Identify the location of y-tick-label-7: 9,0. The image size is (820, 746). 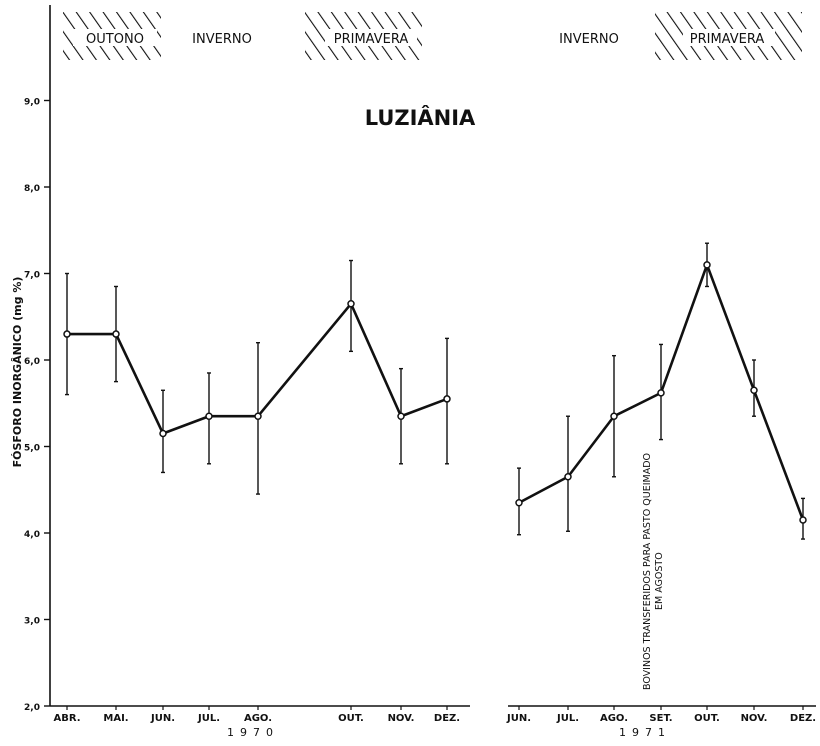
(32, 103).